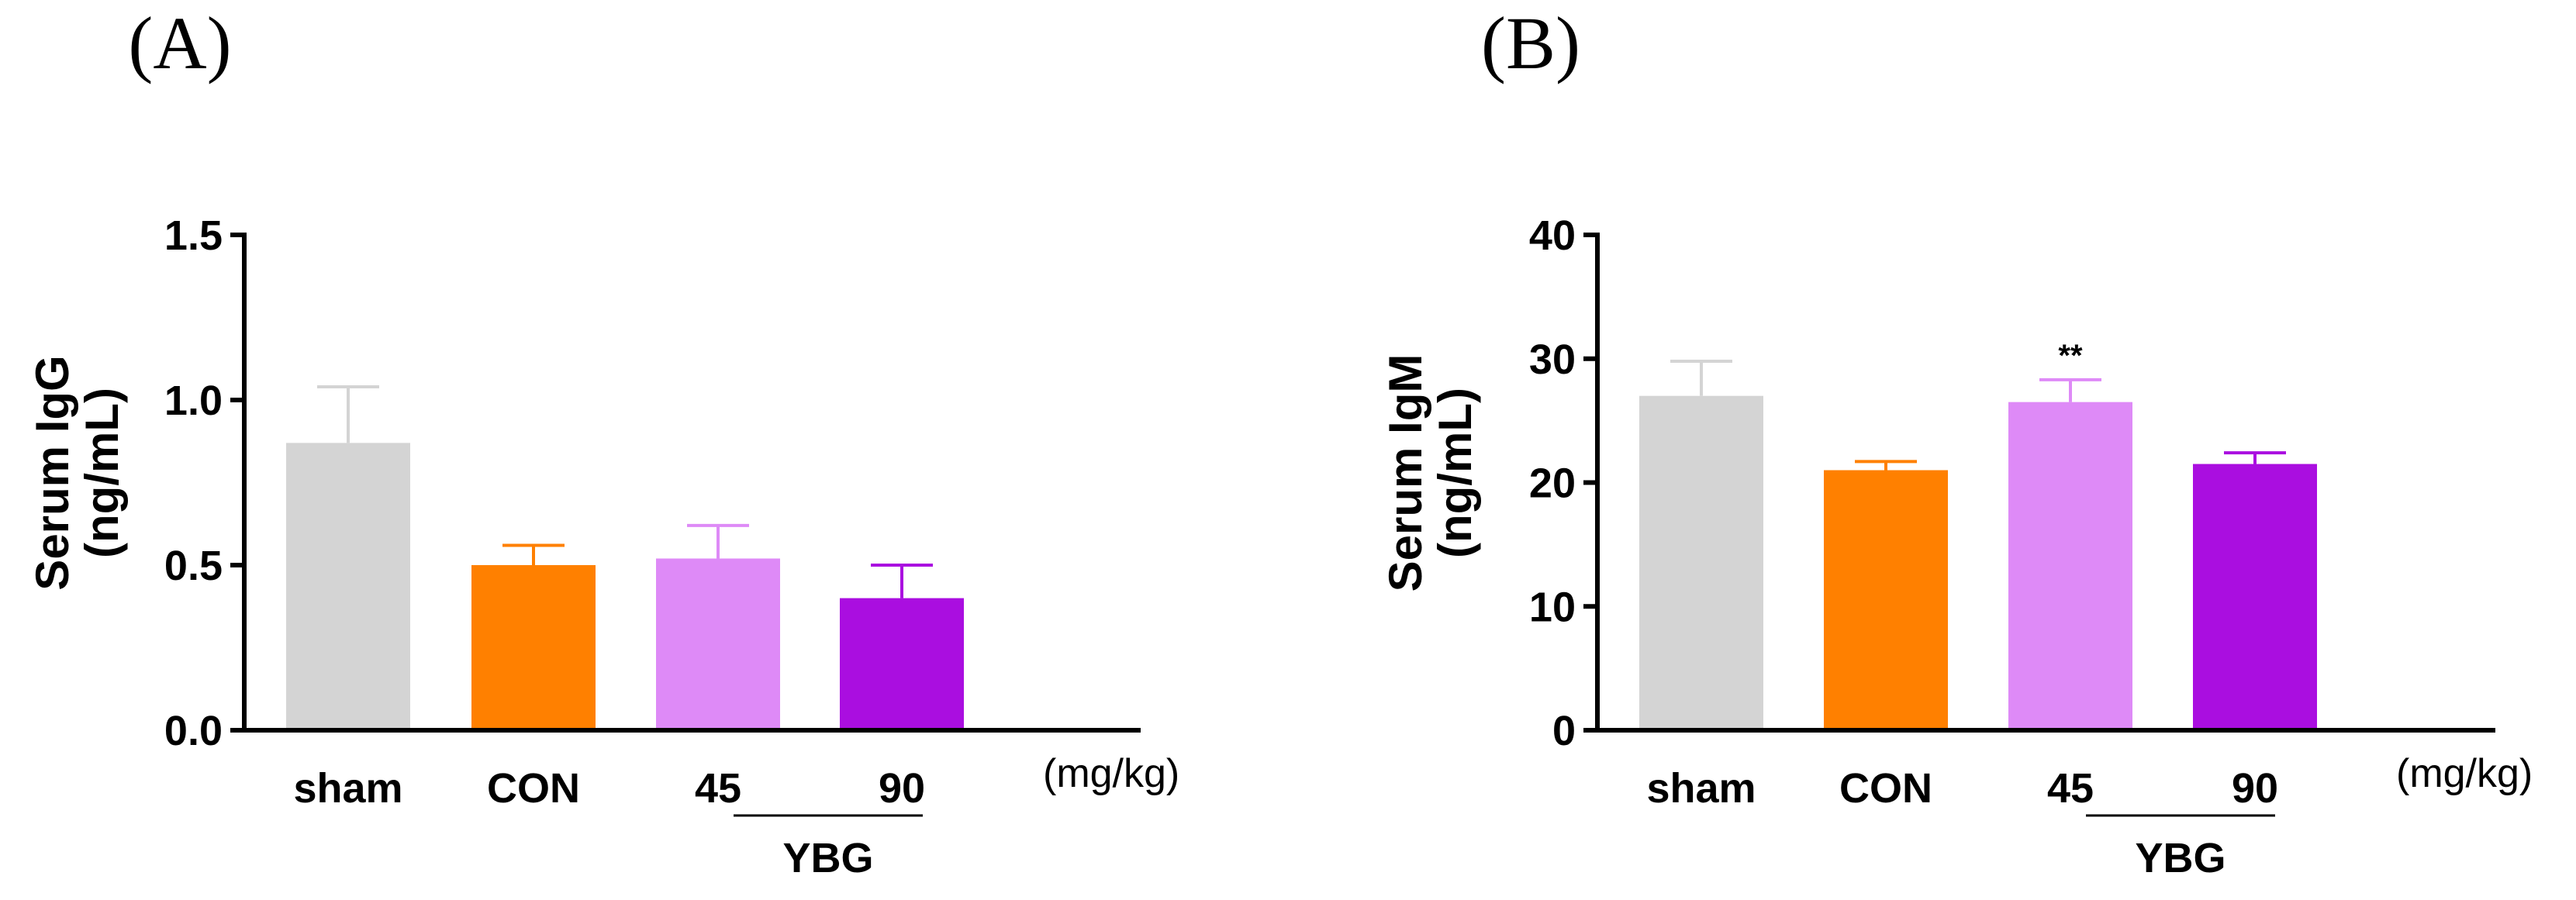 This screenshot has width=2576, height=900. What do you see at coordinates (52, 472) in the screenshot?
I see `y-axis-title: Serum IgG` at bounding box center [52, 472].